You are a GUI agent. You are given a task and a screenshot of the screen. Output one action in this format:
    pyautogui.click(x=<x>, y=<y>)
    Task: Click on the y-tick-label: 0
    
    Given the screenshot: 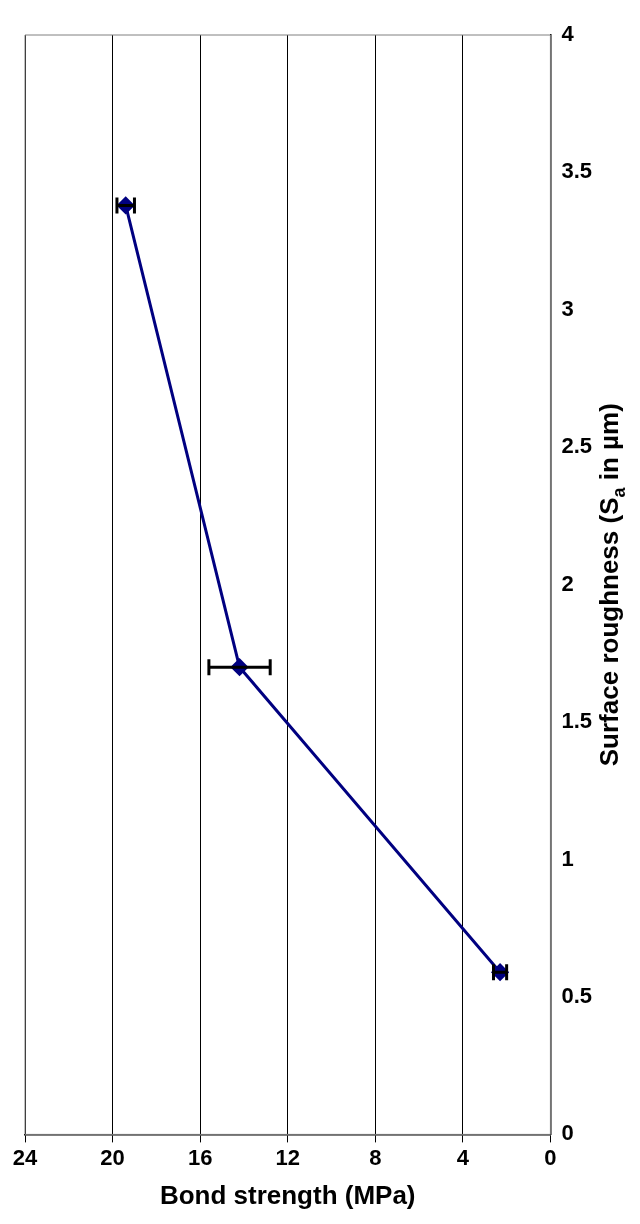 What is the action you would take?
    pyautogui.click(x=567, y=1133)
    